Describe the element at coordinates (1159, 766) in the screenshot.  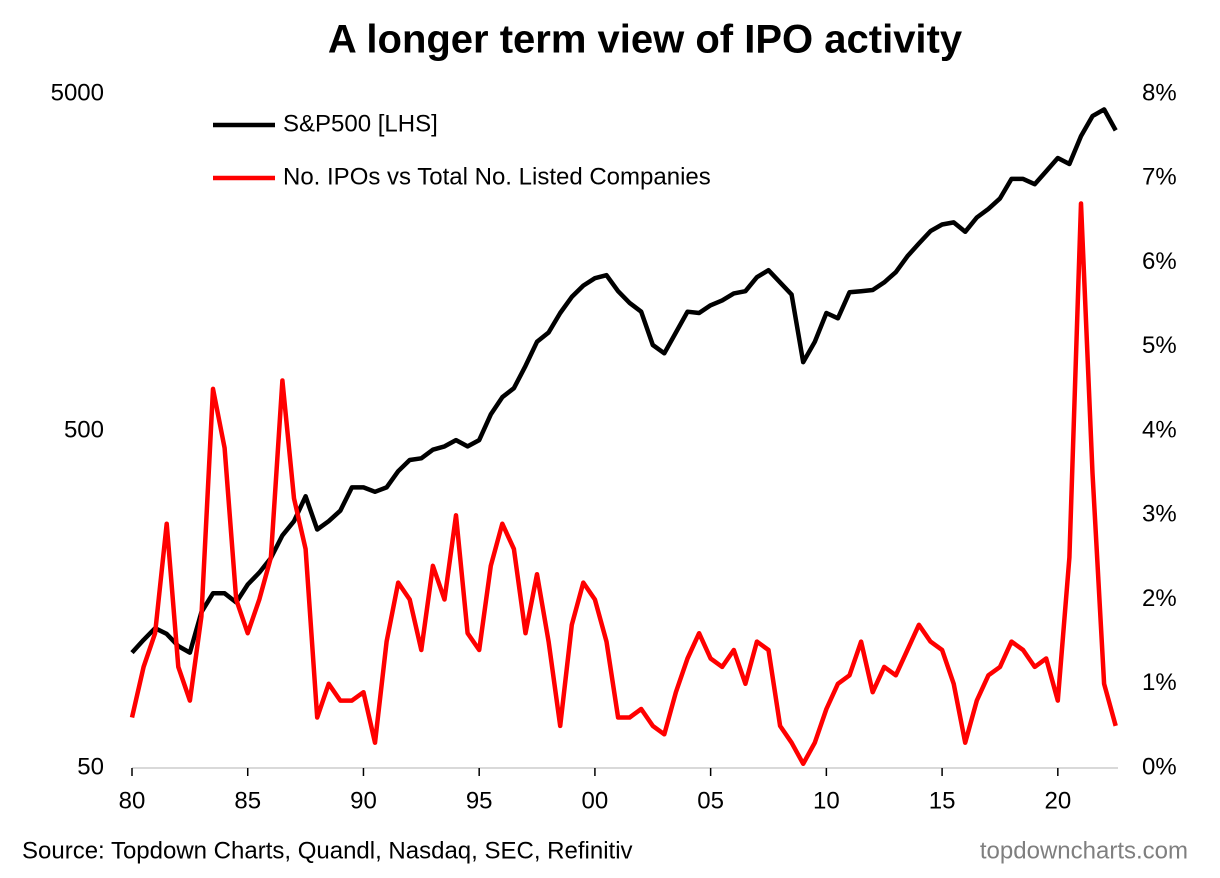
I see `y2-tick-label: 0%` at that location.